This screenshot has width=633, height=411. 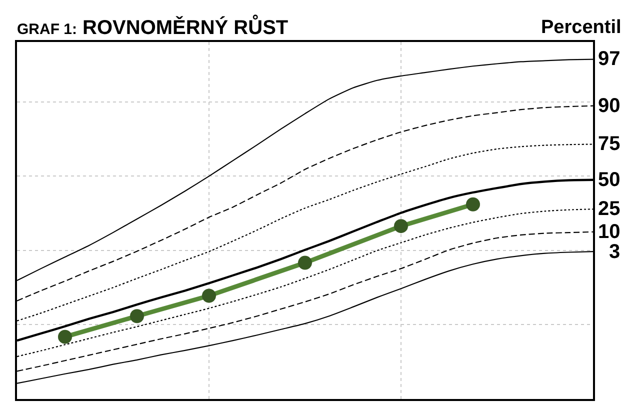 What do you see at coordinates (614, 252) in the screenshot?
I see `series-label: 3` at bounding box center [614, 252].